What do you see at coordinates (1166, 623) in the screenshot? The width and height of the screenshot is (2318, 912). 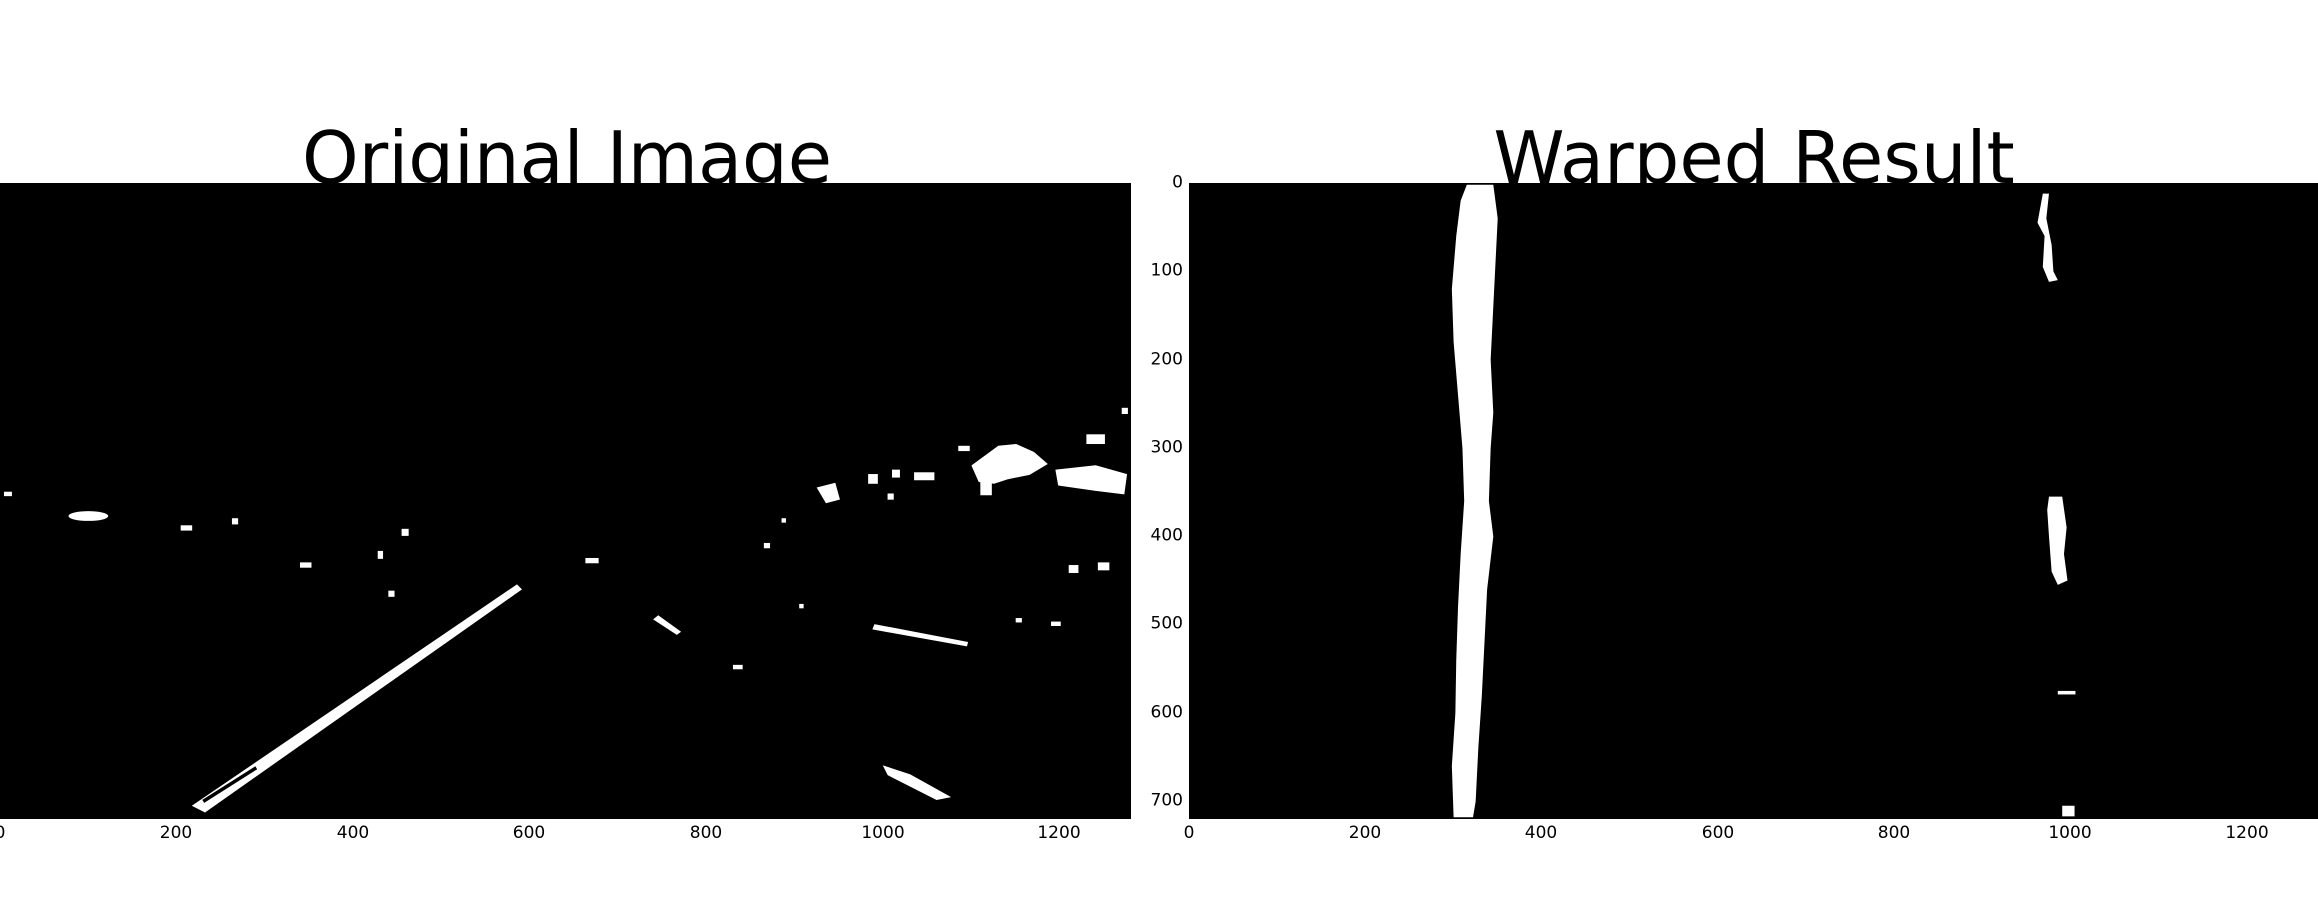 I see `y-tick-label: 500` at bounding box center [1166, 623].